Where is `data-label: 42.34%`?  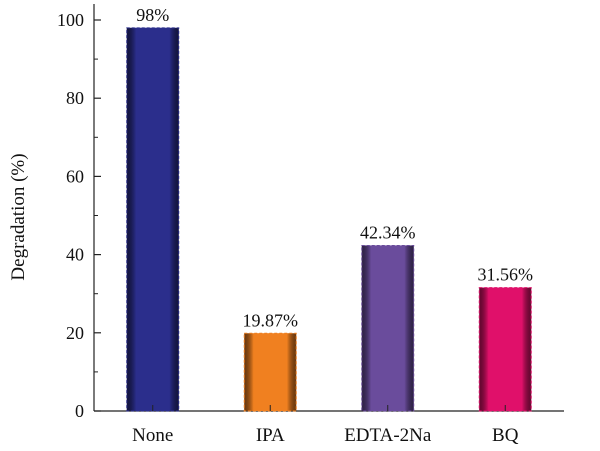
data-label: 42.34% is located at coordinates (388, 232).